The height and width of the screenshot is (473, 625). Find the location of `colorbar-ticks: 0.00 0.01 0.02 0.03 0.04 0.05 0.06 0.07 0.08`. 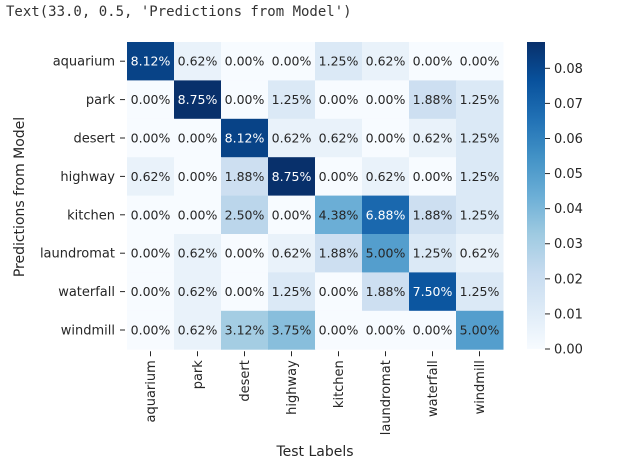

colorbar-ticks: 0.00 0.01 0.02 0.03 0.04 0.05 0.06 0.07 0.08 is located at coordinates (564, 210).